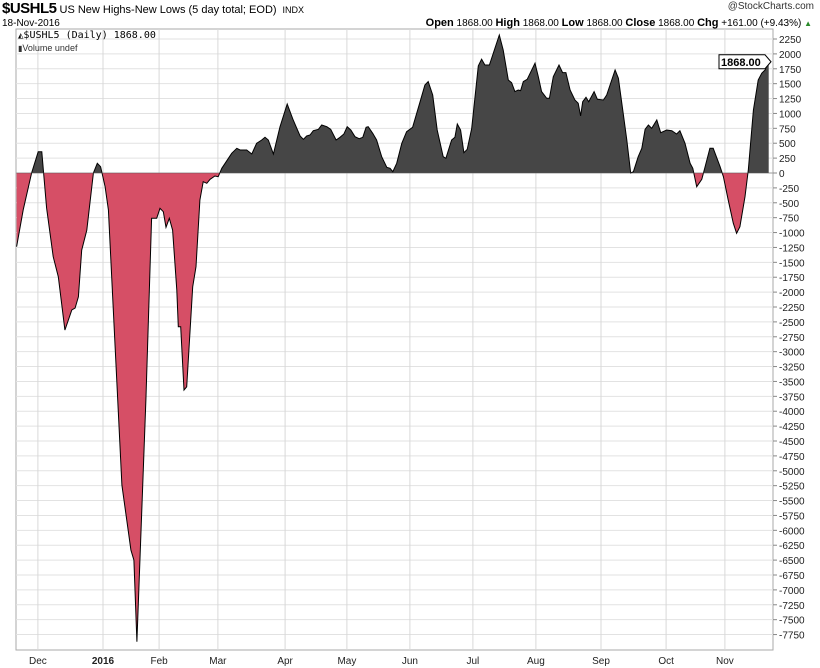 The height and width of the screenshot is (668, 820). I want to click on y-tick-label: -7500, so click(792, 621).